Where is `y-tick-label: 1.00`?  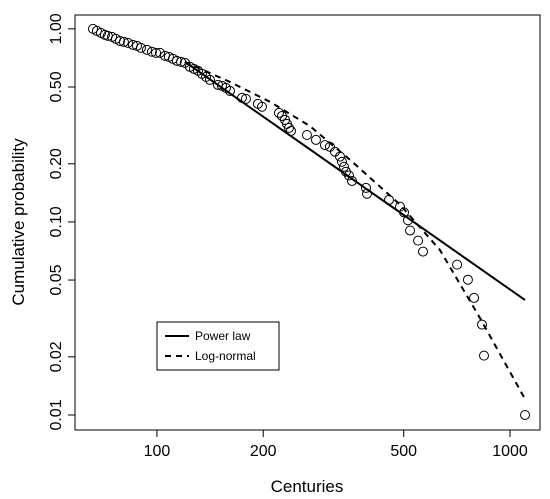 y-tick-label: 1.00 is located at coordinates (56, 28).